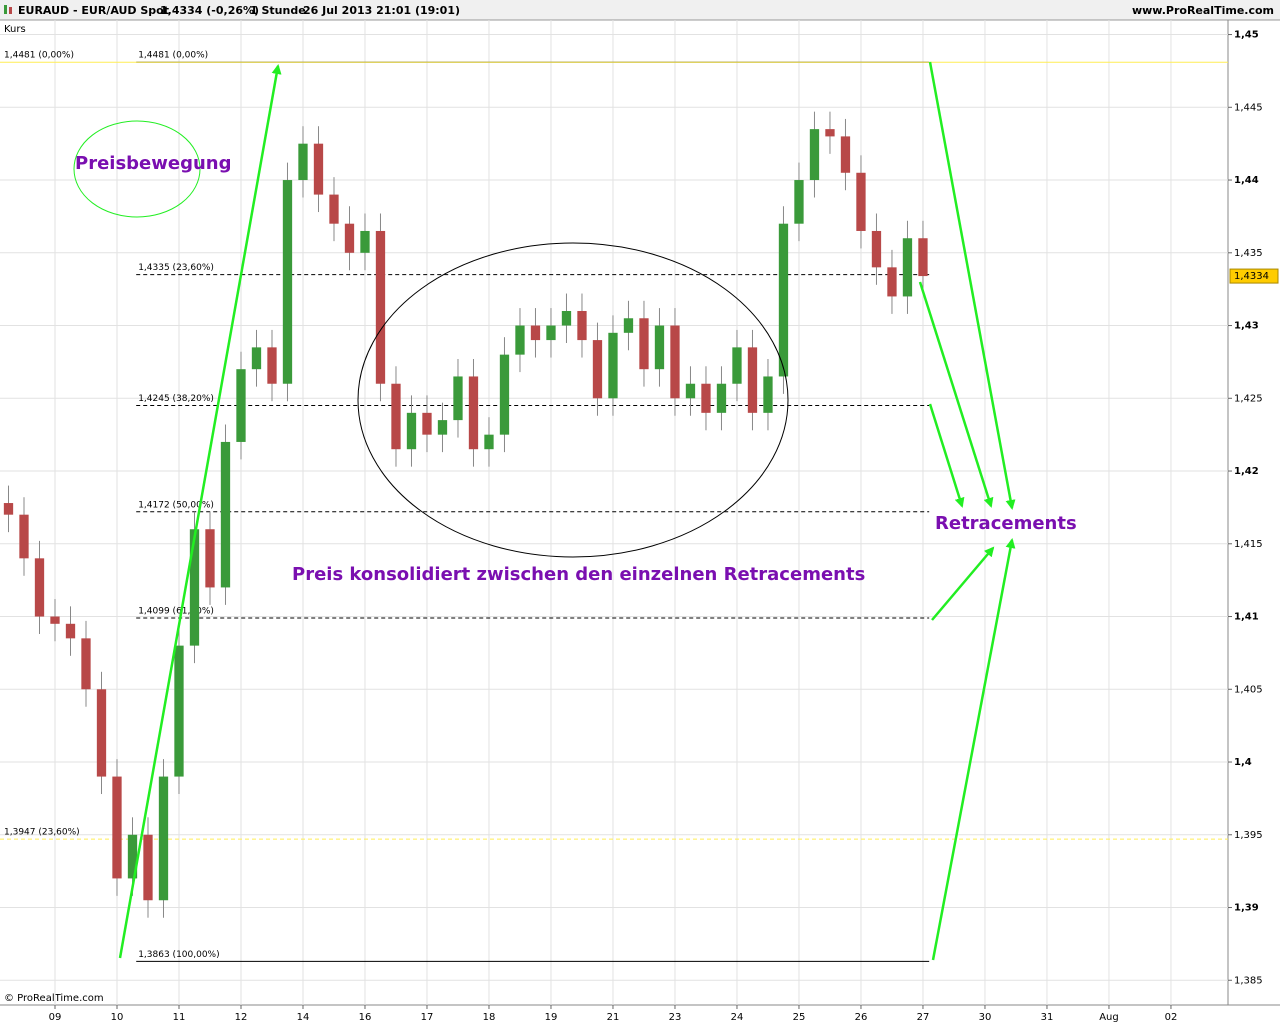 The width and height of the screenshot is (1280, 1024). I want to click on y-axis-label: Kurs, so click(15, 29).